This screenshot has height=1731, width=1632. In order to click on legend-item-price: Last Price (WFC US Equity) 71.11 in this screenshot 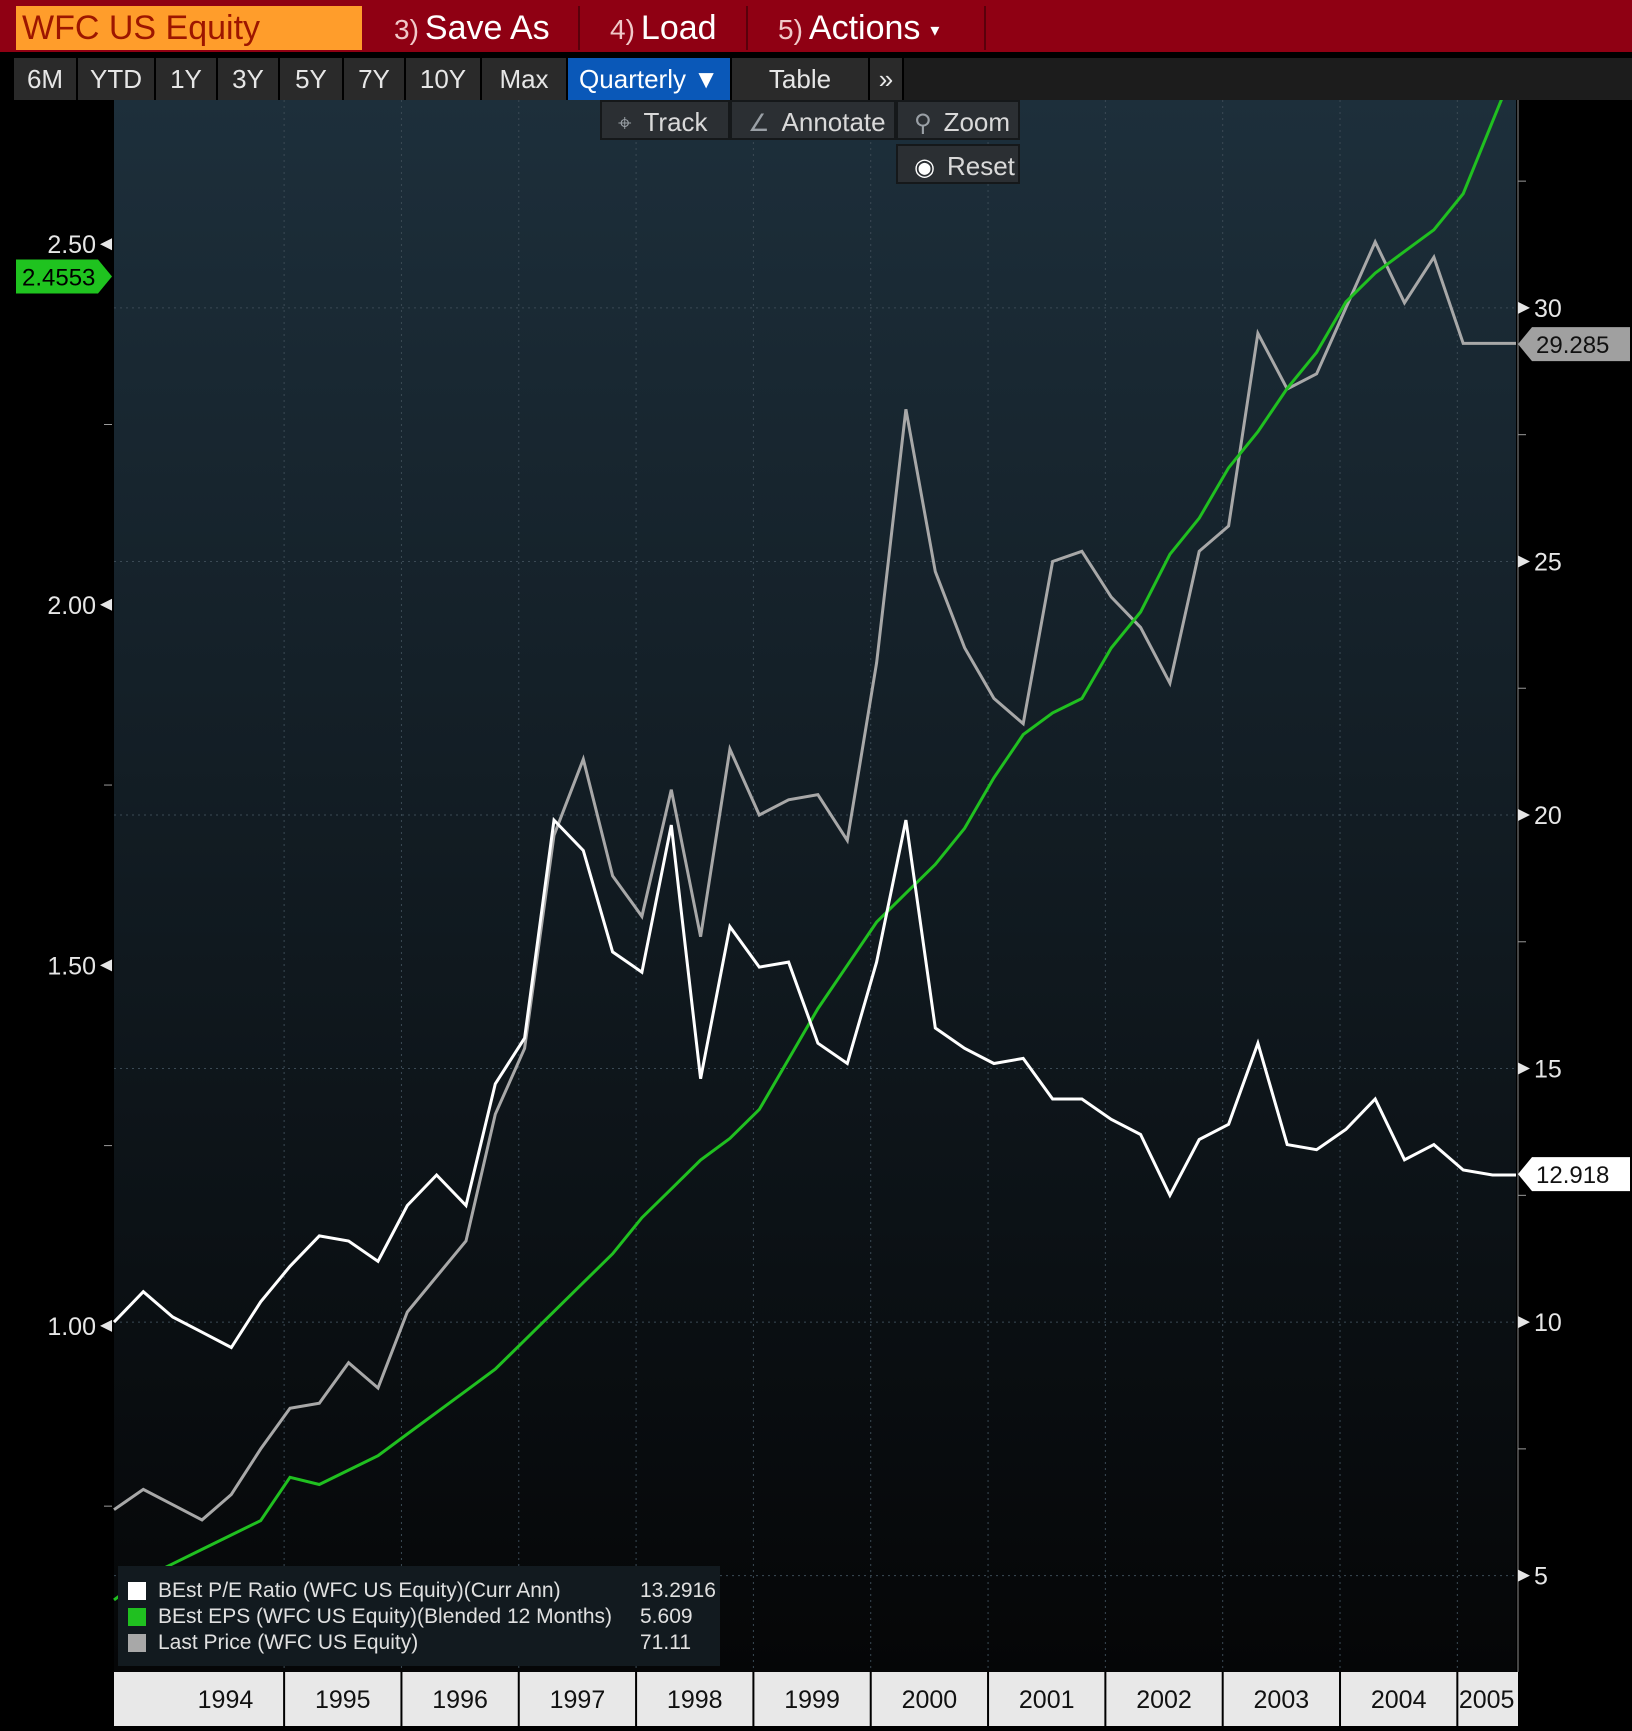, I will do `click(409, 1643)`.